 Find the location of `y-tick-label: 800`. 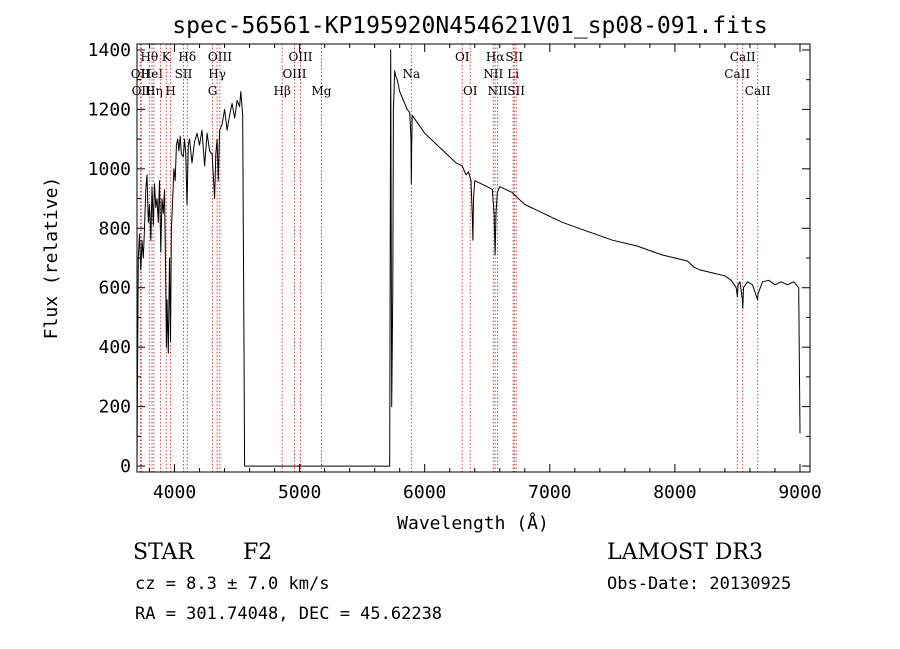

y-tick-label: 800 is located at coordinates (114, 228).